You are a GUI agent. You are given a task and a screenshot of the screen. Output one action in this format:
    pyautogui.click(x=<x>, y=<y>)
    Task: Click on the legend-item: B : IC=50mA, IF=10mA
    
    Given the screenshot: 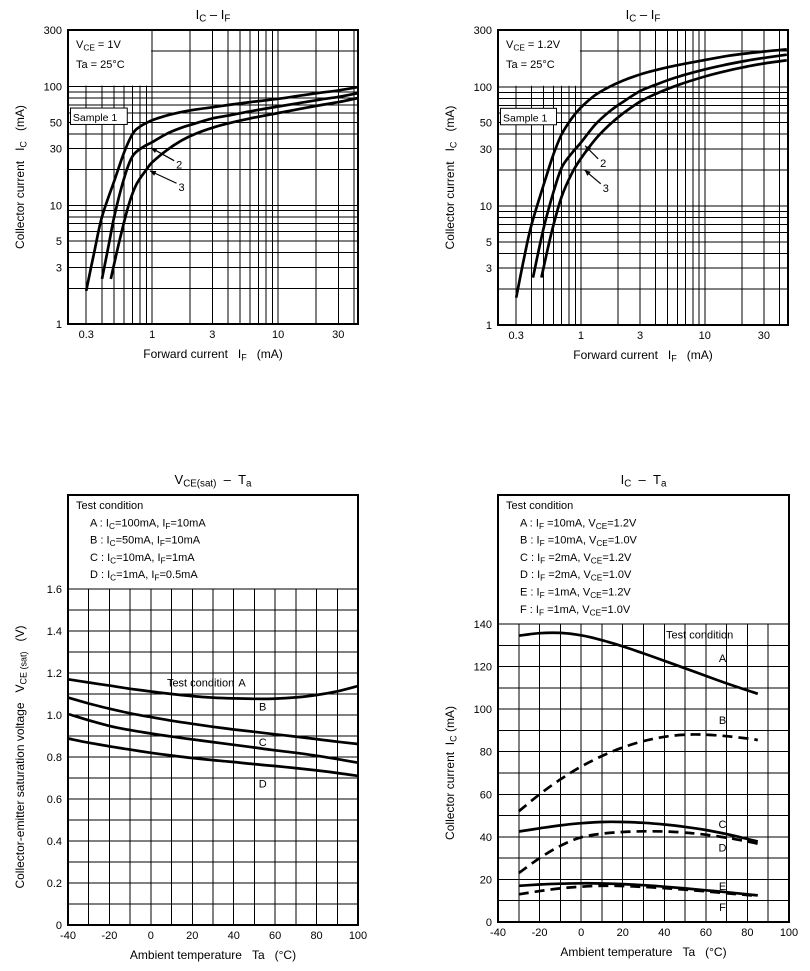 What is the action you would take?
    pyautogui.click(x=145, y=542)
    